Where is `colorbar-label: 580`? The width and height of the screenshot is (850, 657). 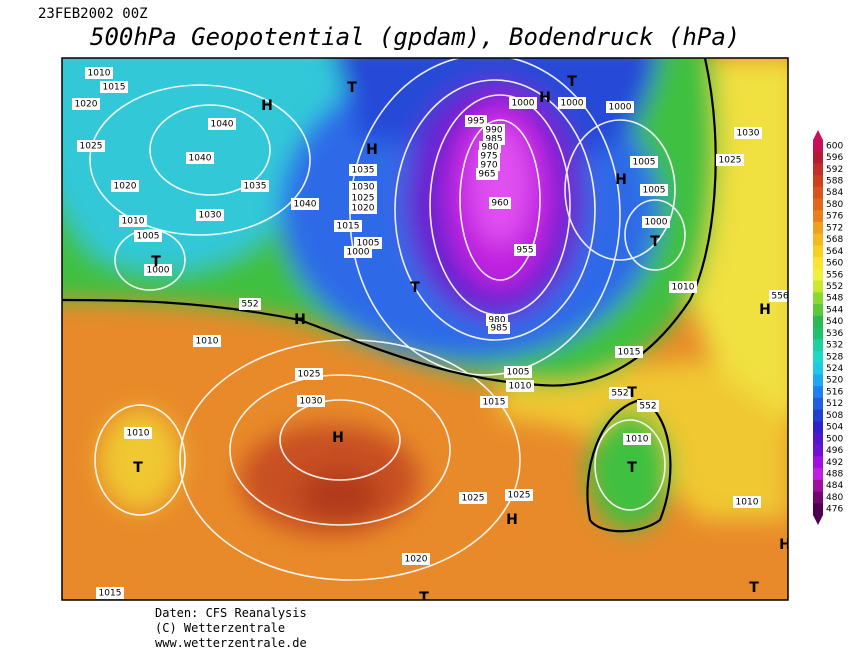 colorbar-label: 580 is located at coordinates (834, 205).